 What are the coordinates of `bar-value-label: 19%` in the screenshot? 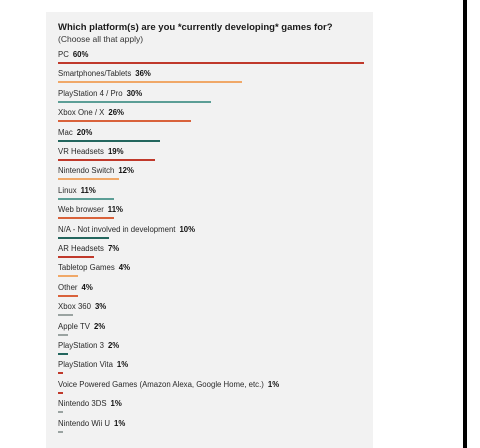 It's located at (115, 151).